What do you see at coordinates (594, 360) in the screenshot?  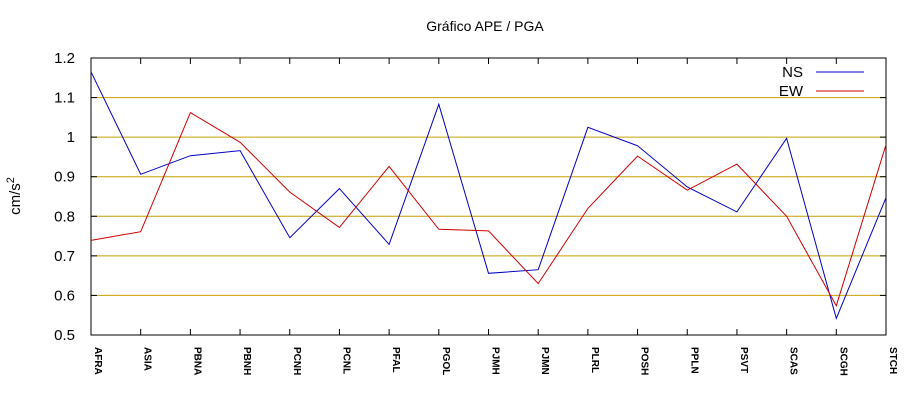 I see `x-tick-label: PLRL` at bounding box center [594, 360].